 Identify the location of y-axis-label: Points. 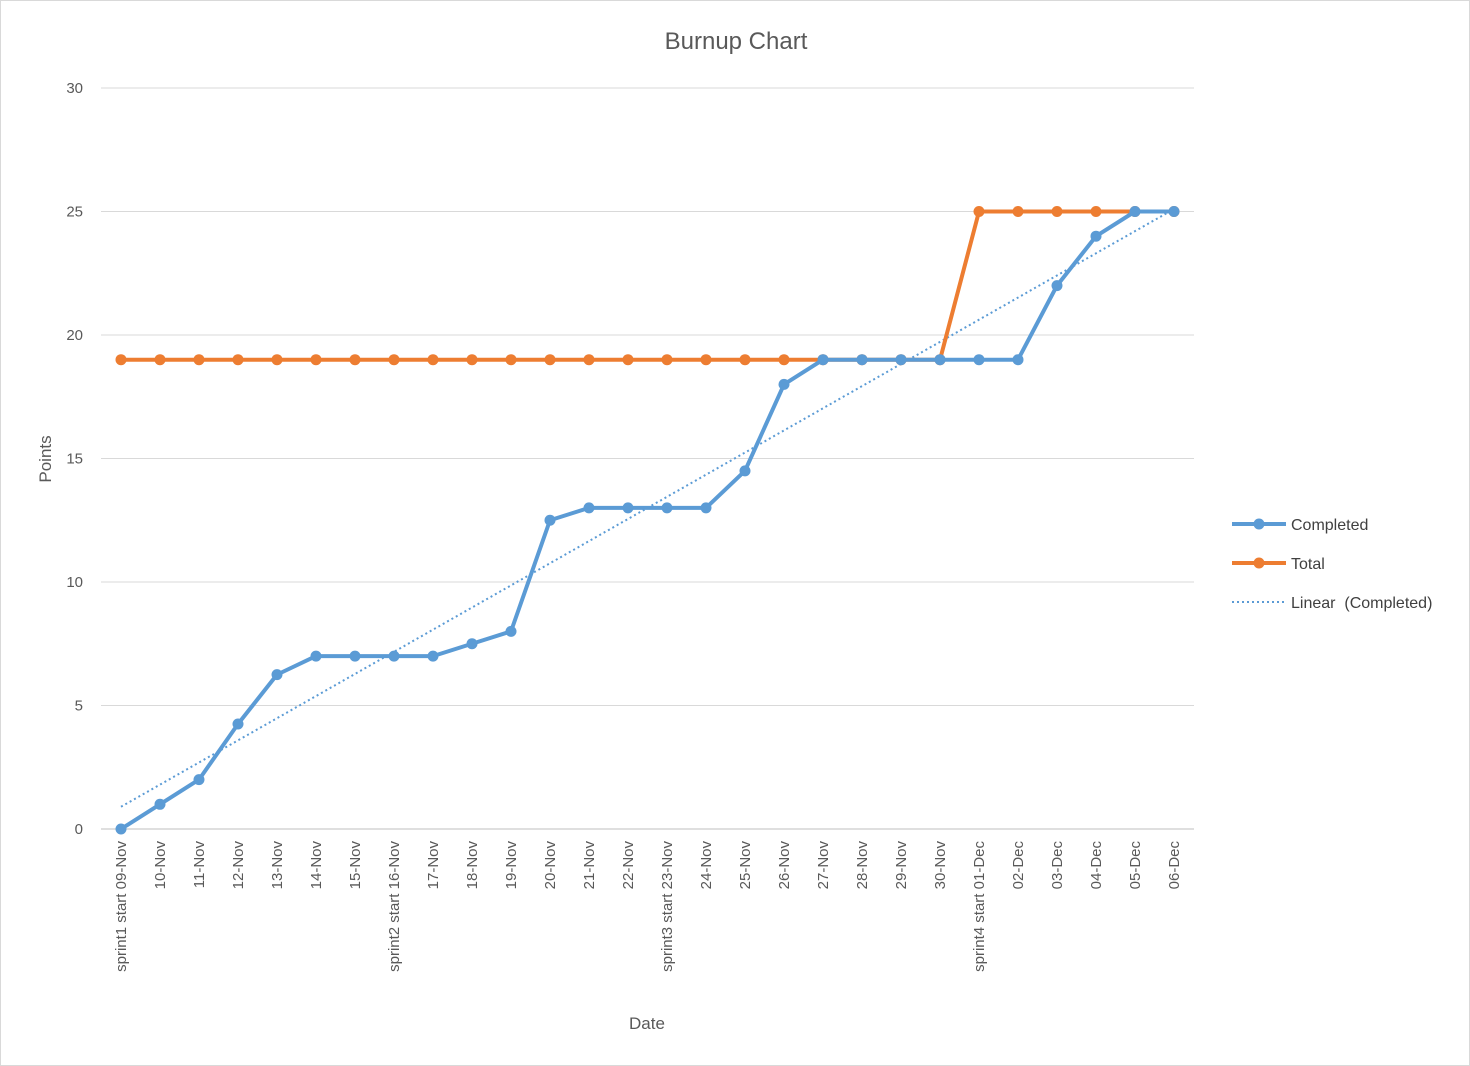
(45, 458).